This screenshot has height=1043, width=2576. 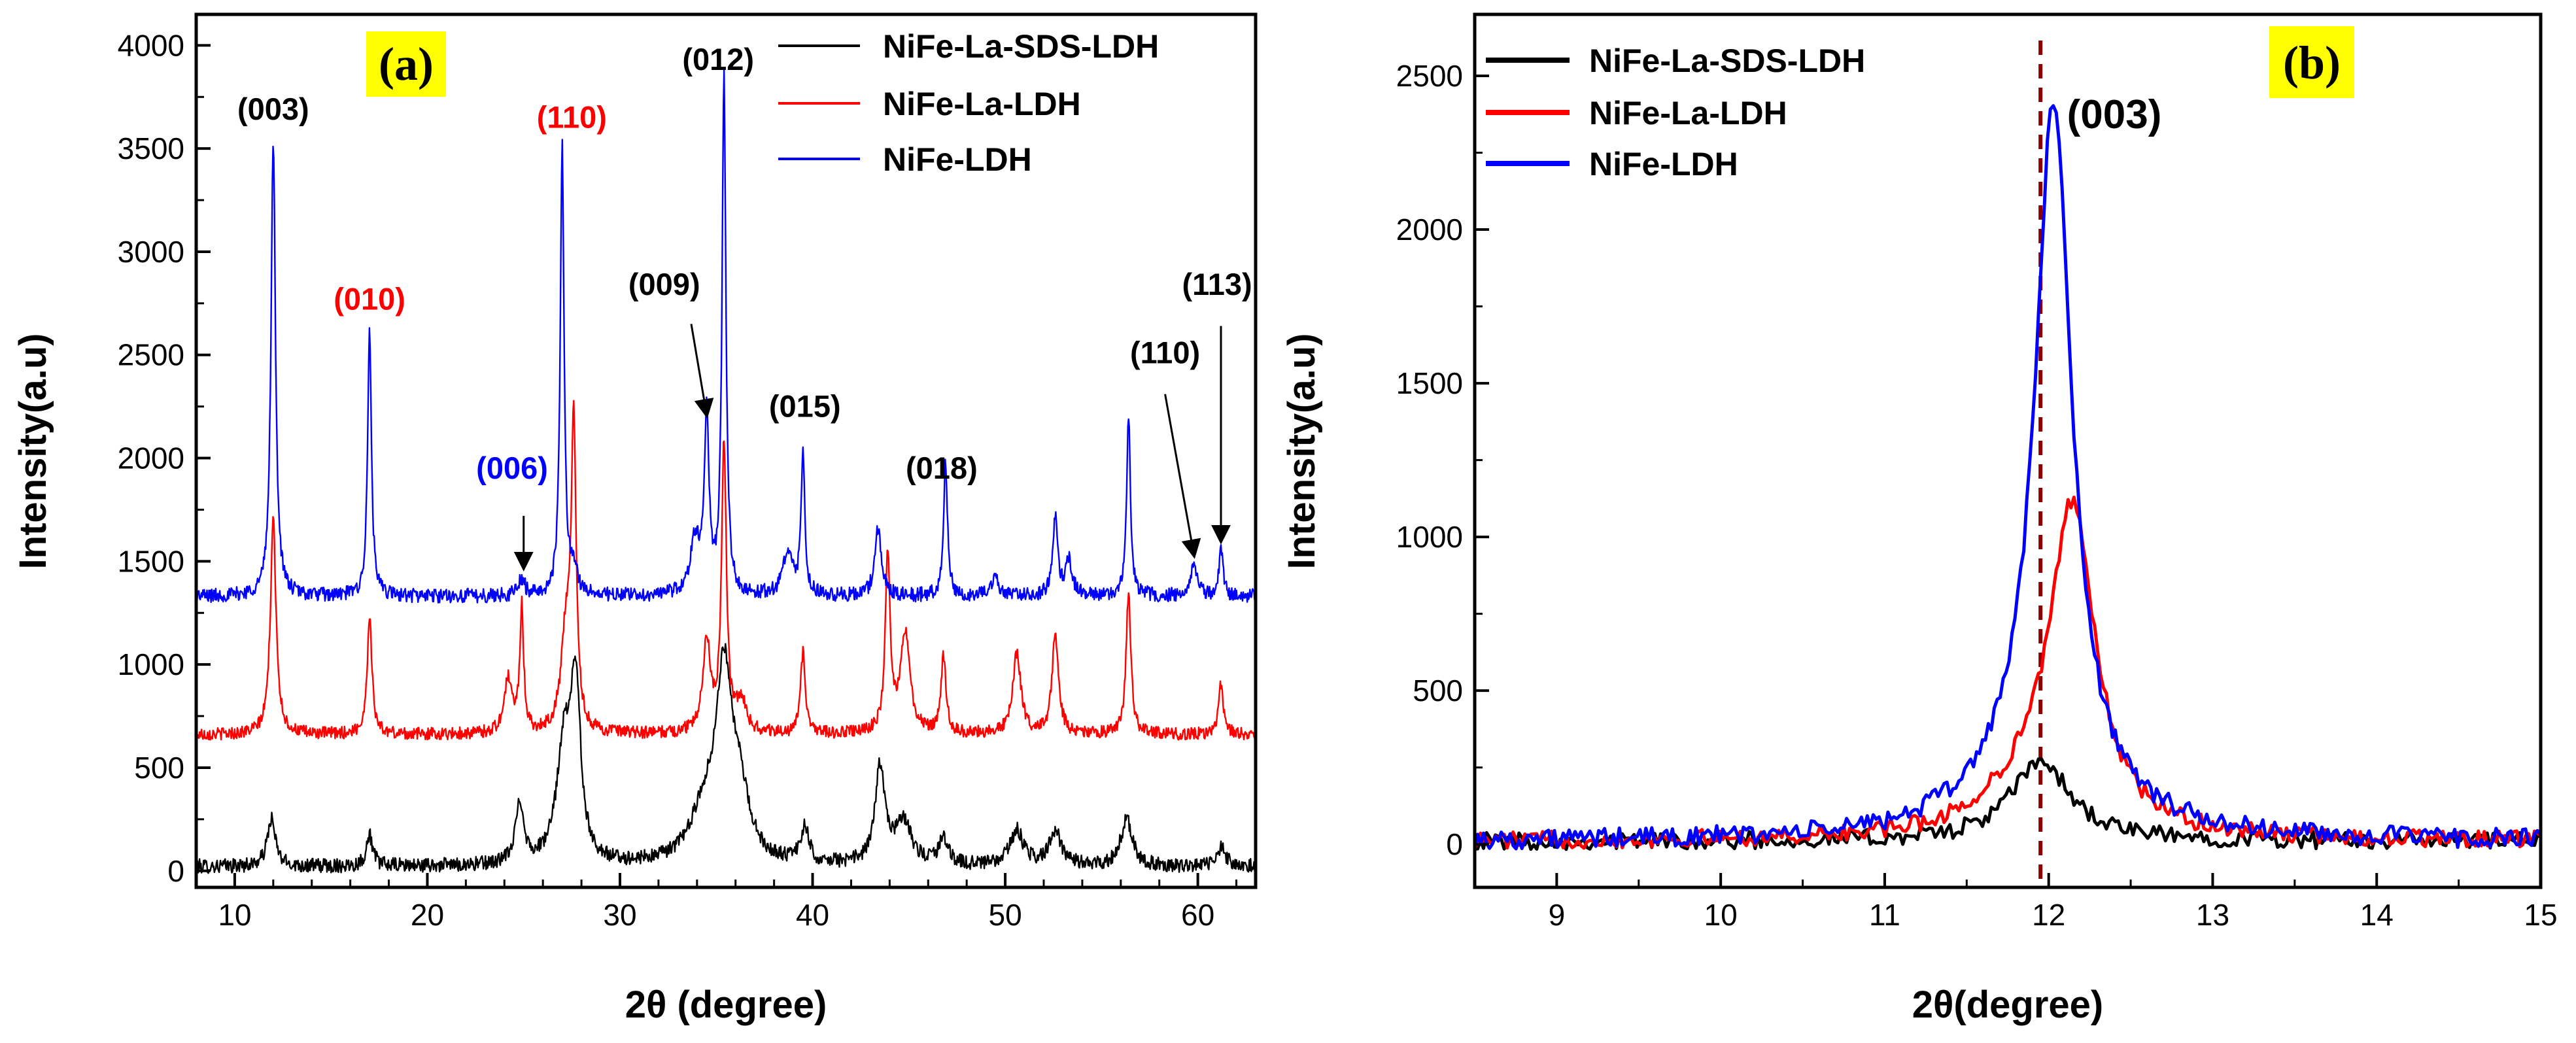 I want to click on panel-a-label-box, so click(x=406, y=64).